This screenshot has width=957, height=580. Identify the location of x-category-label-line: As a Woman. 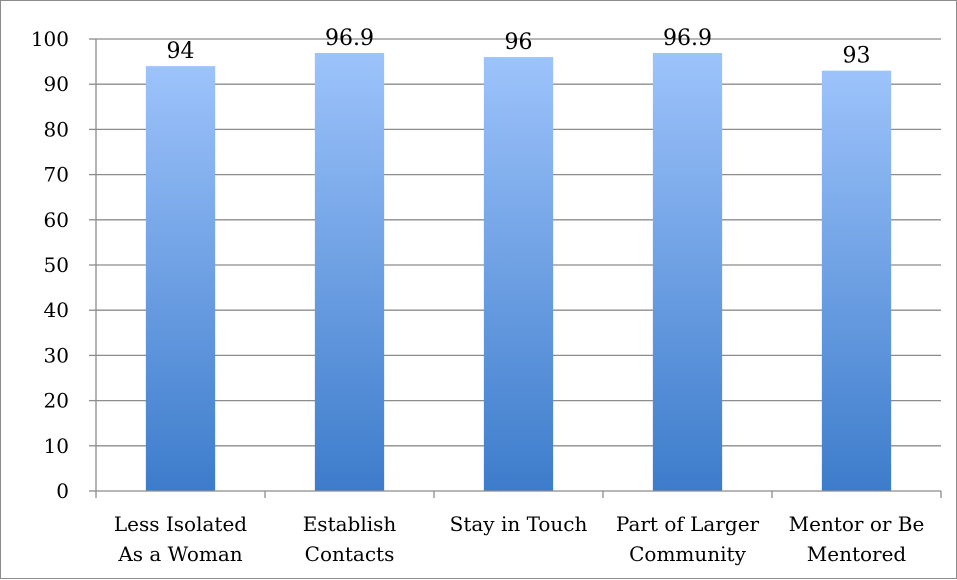
(179, 554).